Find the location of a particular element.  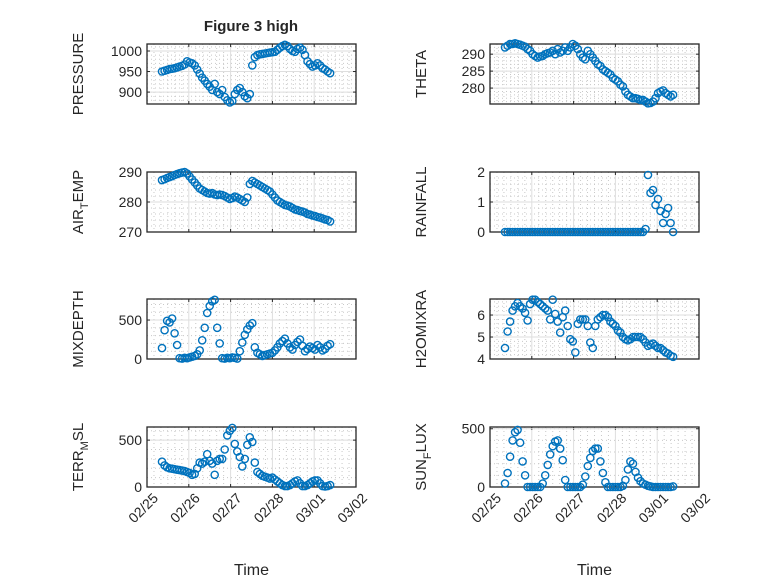

y-tick-label: 2 is located at coordinates (481, 172).